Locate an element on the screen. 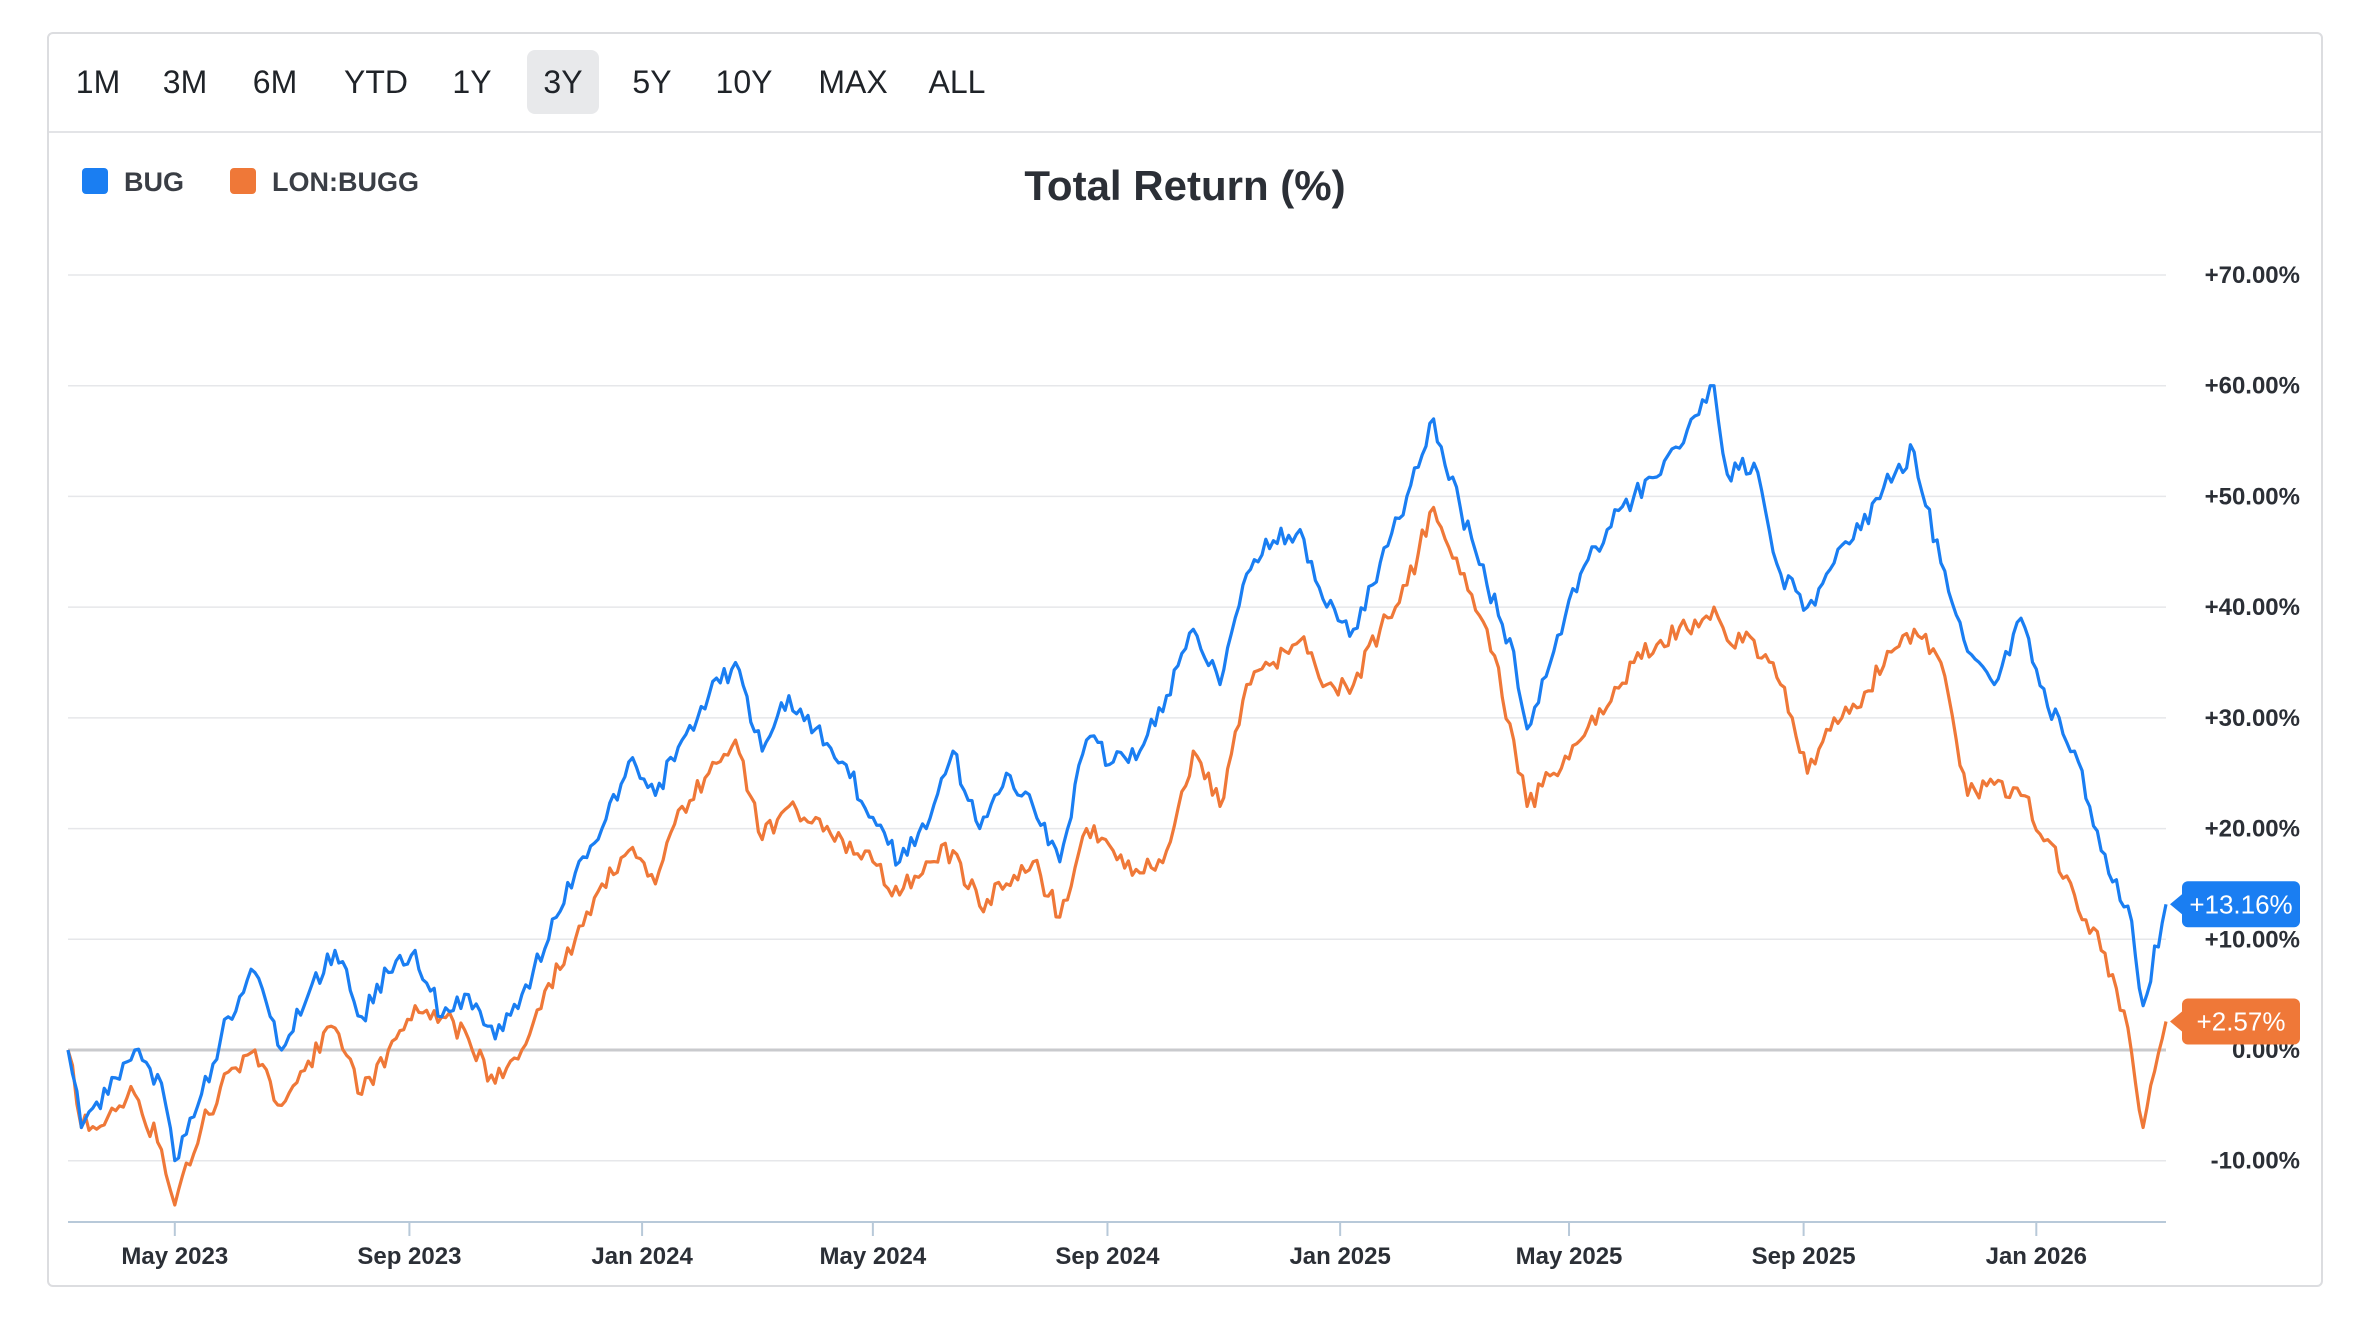 The image size is (2366, 1332). last-value-badge-bugg: +2.57% is located at coordinates (2235, 1021).